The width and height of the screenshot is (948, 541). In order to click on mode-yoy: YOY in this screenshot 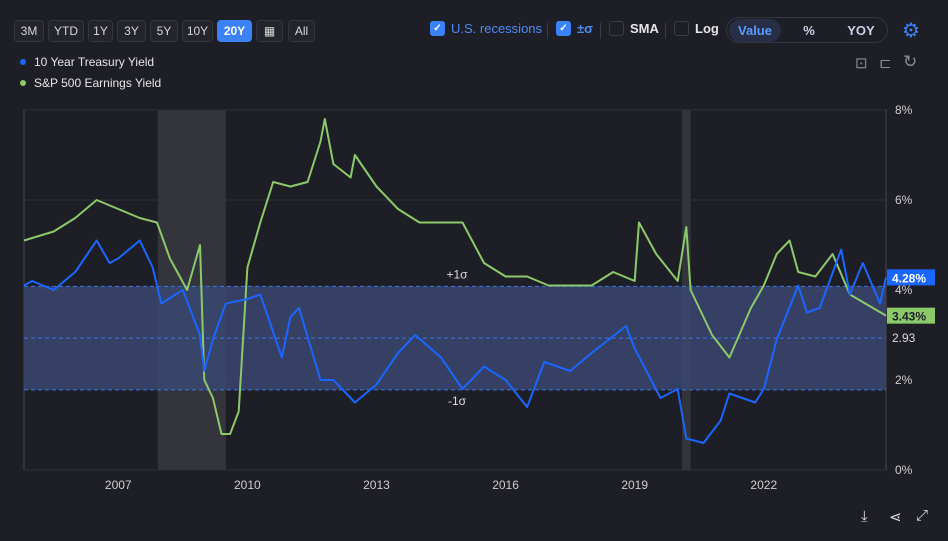, I will do `click(861, 30)`.